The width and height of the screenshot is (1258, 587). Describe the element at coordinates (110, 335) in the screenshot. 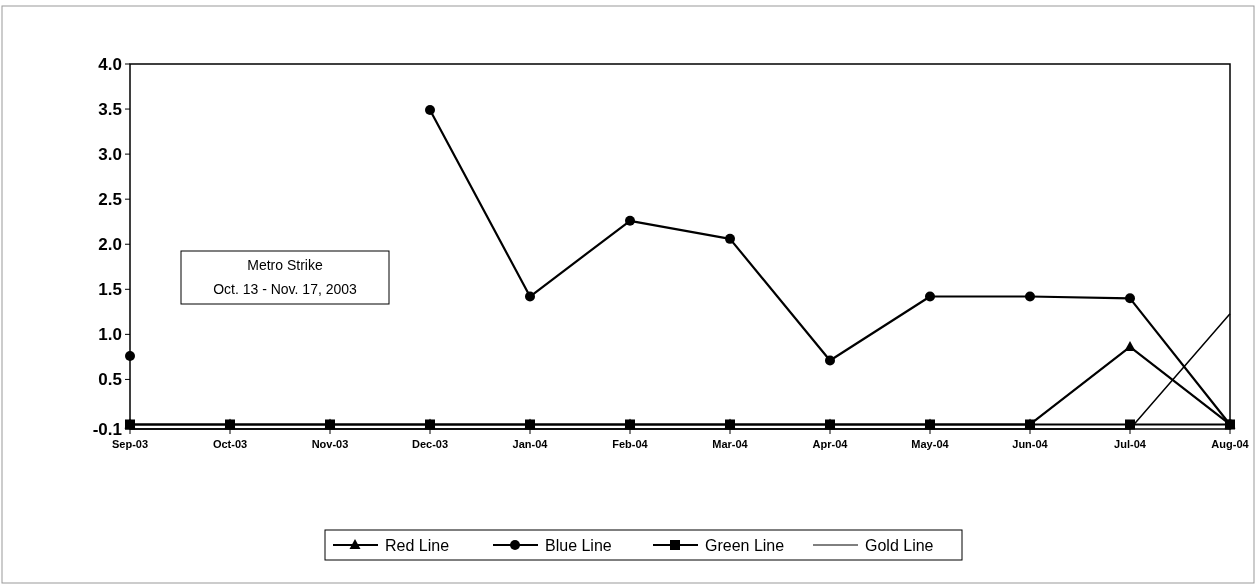

I see `y-tick-label: 1.0` at that location.